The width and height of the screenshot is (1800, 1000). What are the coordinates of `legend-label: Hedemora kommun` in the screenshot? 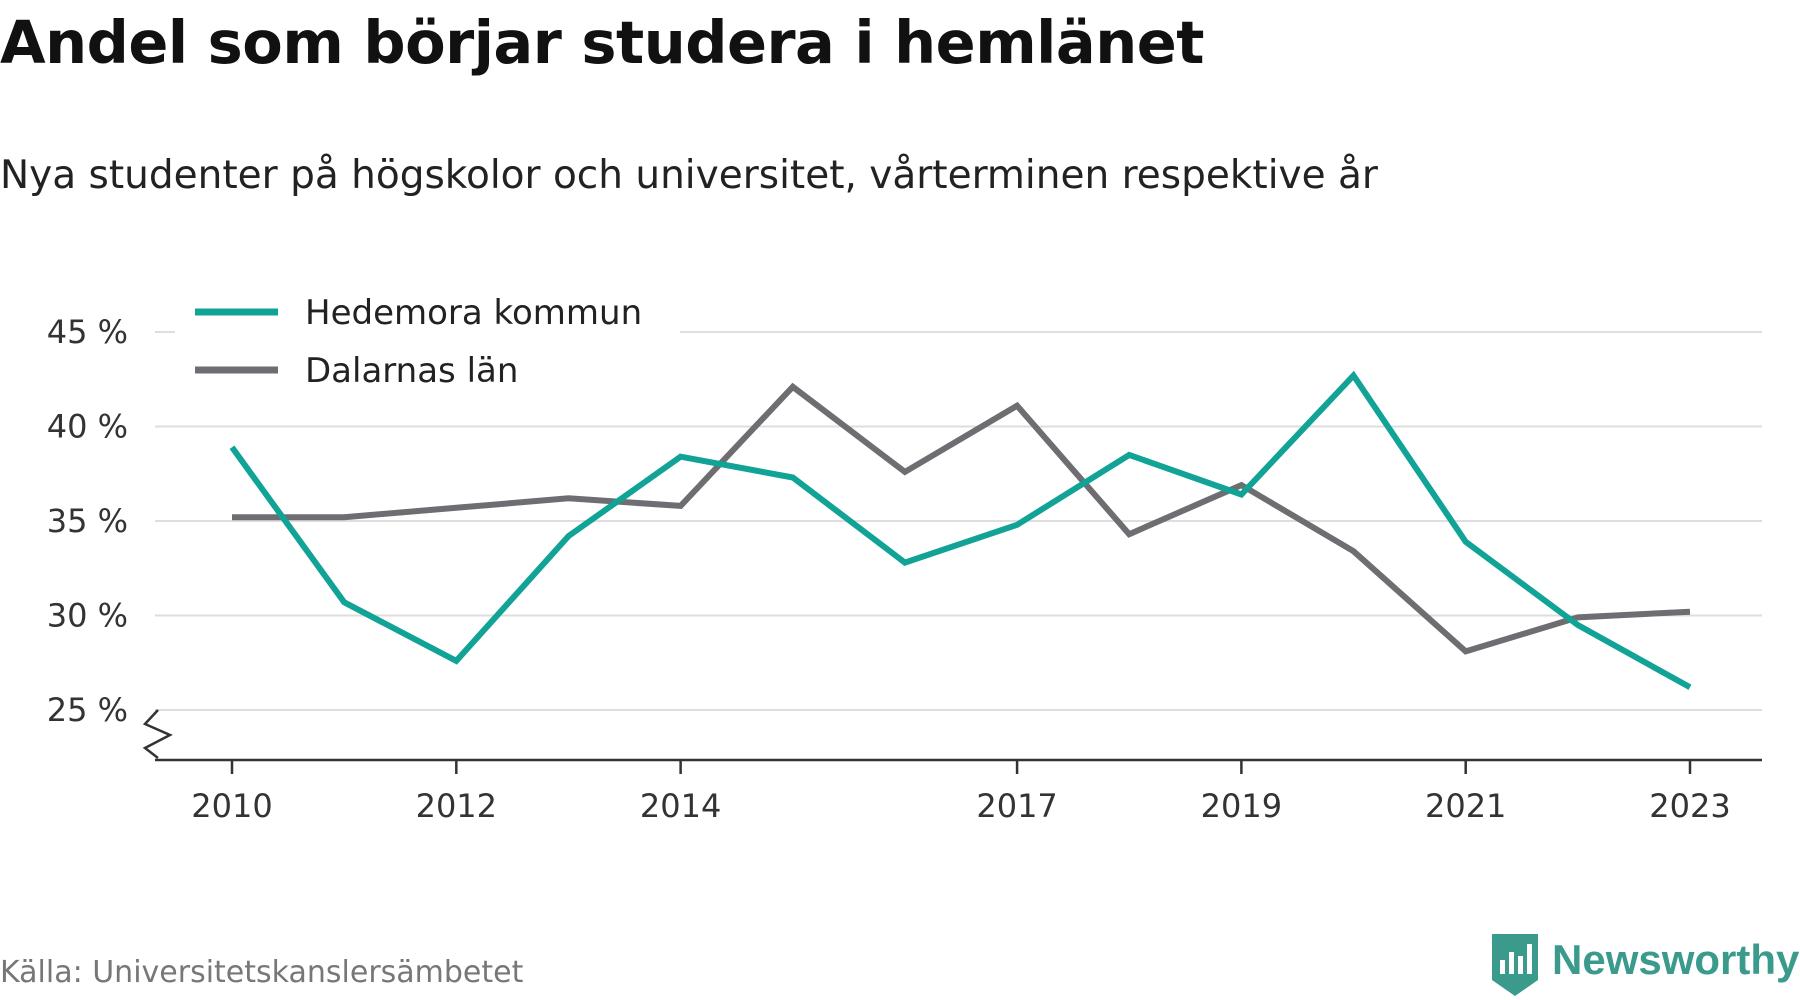 It's located at (473, 313).